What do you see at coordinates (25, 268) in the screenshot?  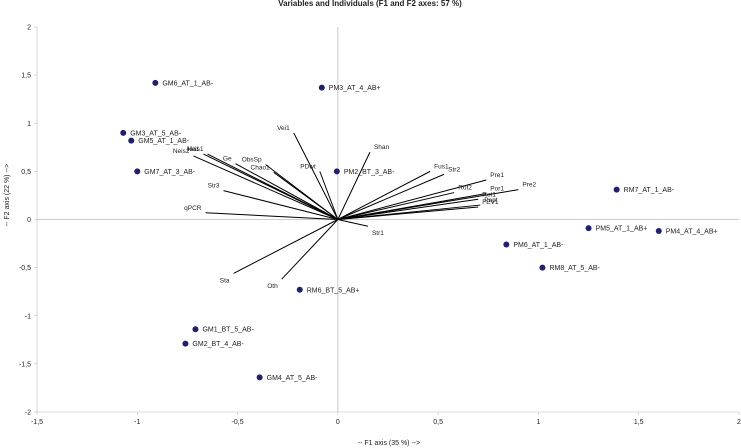 I see `y-tick-label: -0,5` at bounding box center [25, 268].